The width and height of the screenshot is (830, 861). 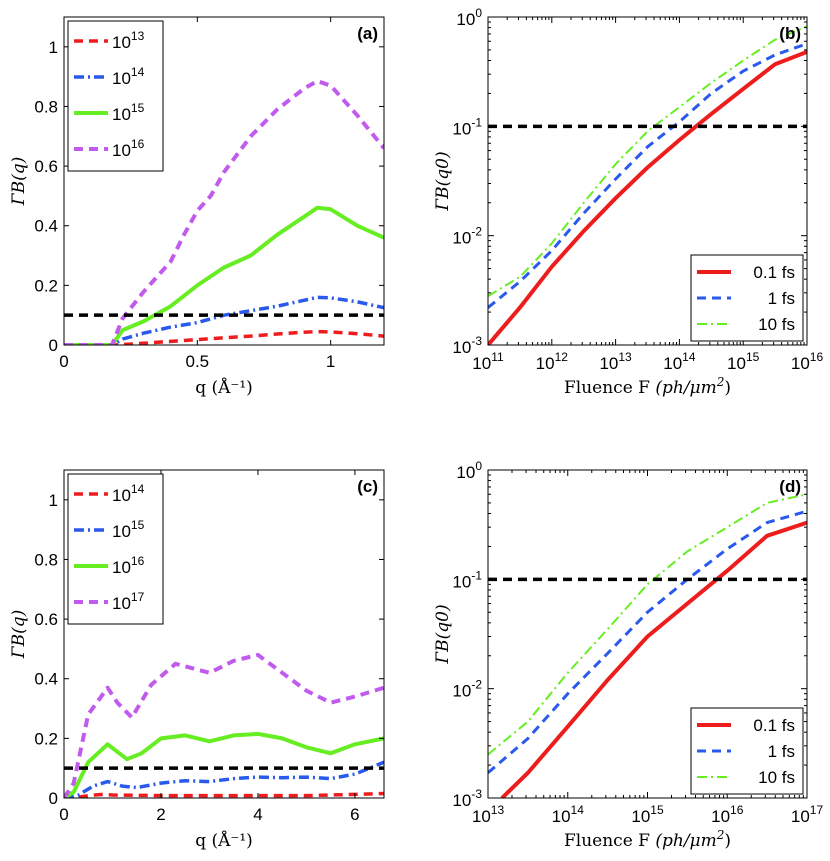 I want to click on y-tick-label-b-1: 10⁻², so click(x=467, y=236).